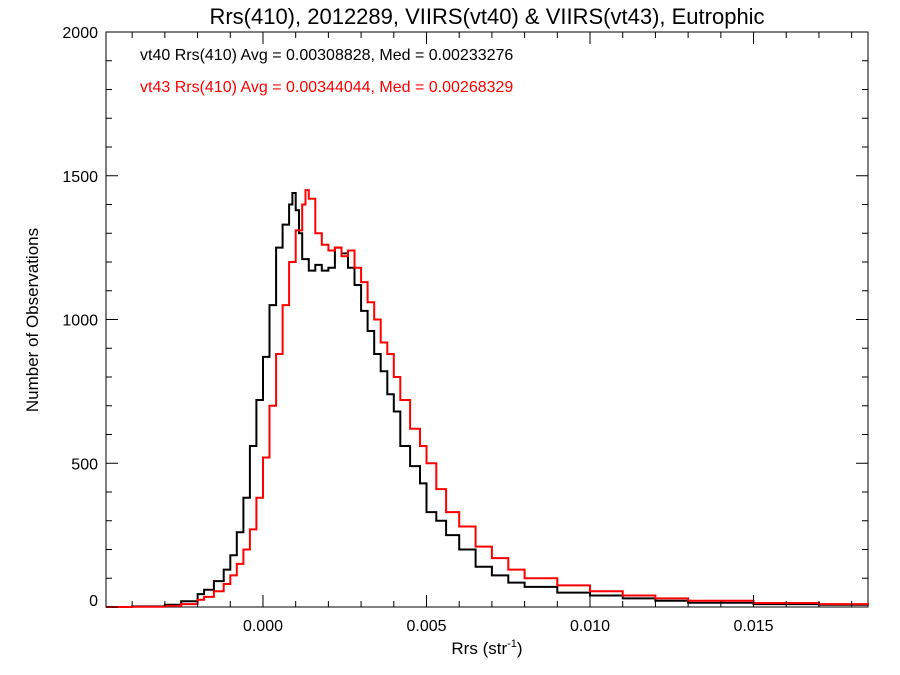 The image size is (900, 675). What do you see at coordinates (263, 626) in the screenshot?
I see `x-tick-label: 0.000` at bounding box center [263, 626].